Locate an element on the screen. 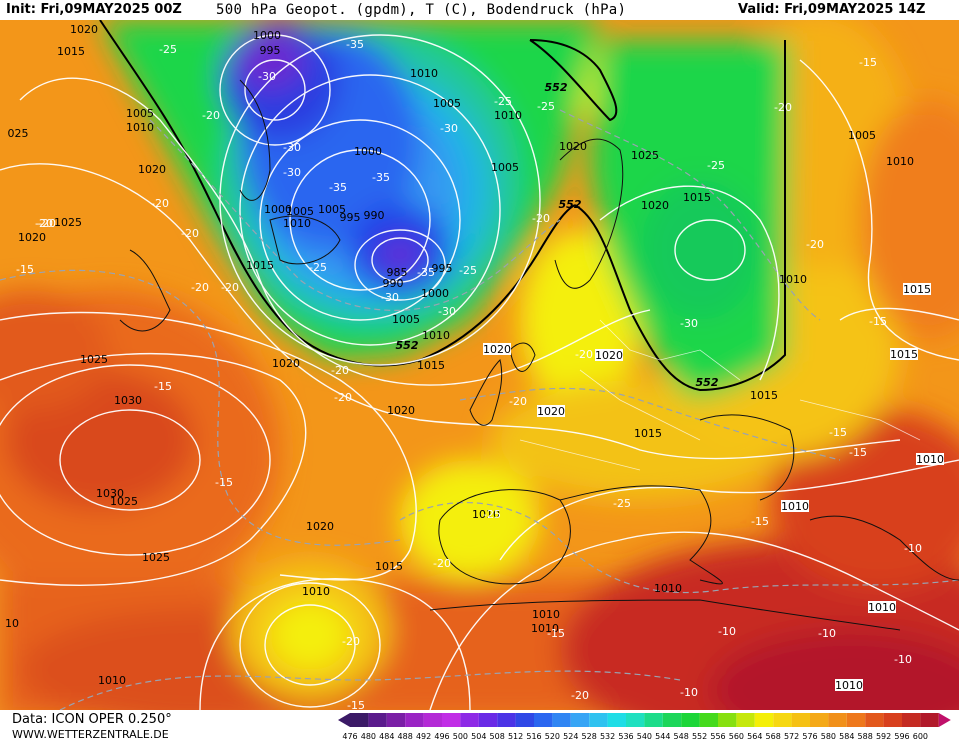 Image resolution: width=959 pixels, height=741 pixels. pressure-label: 025 is located at coordinates (18, 133).